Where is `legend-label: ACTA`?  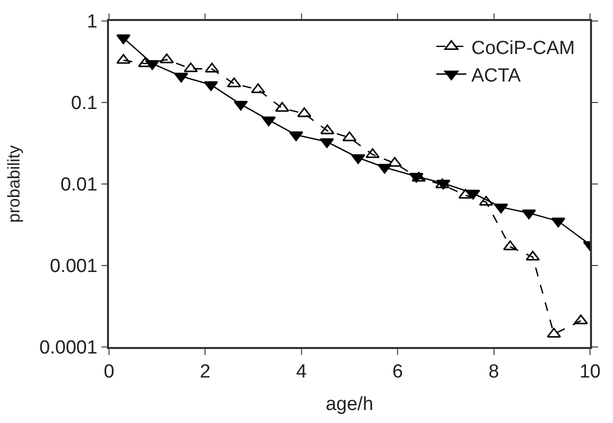
legend-label: ACTA is located at coordinates (496, 75).